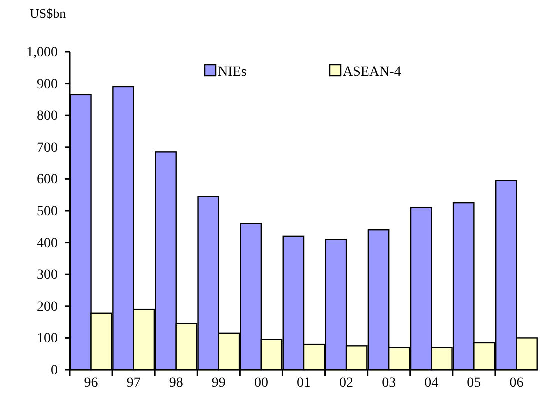 This screenshot has width=548, height=400. Describe the element at coordinates (91, 383) in the screenshot. I see `x-tick-label: 96` at that location.